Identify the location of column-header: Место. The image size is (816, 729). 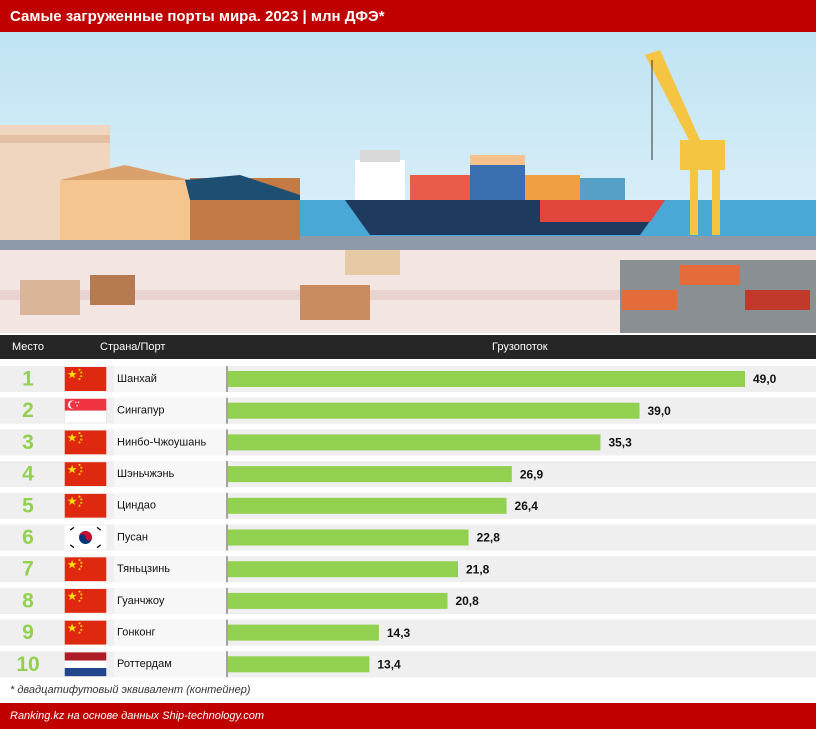
(28, 347).